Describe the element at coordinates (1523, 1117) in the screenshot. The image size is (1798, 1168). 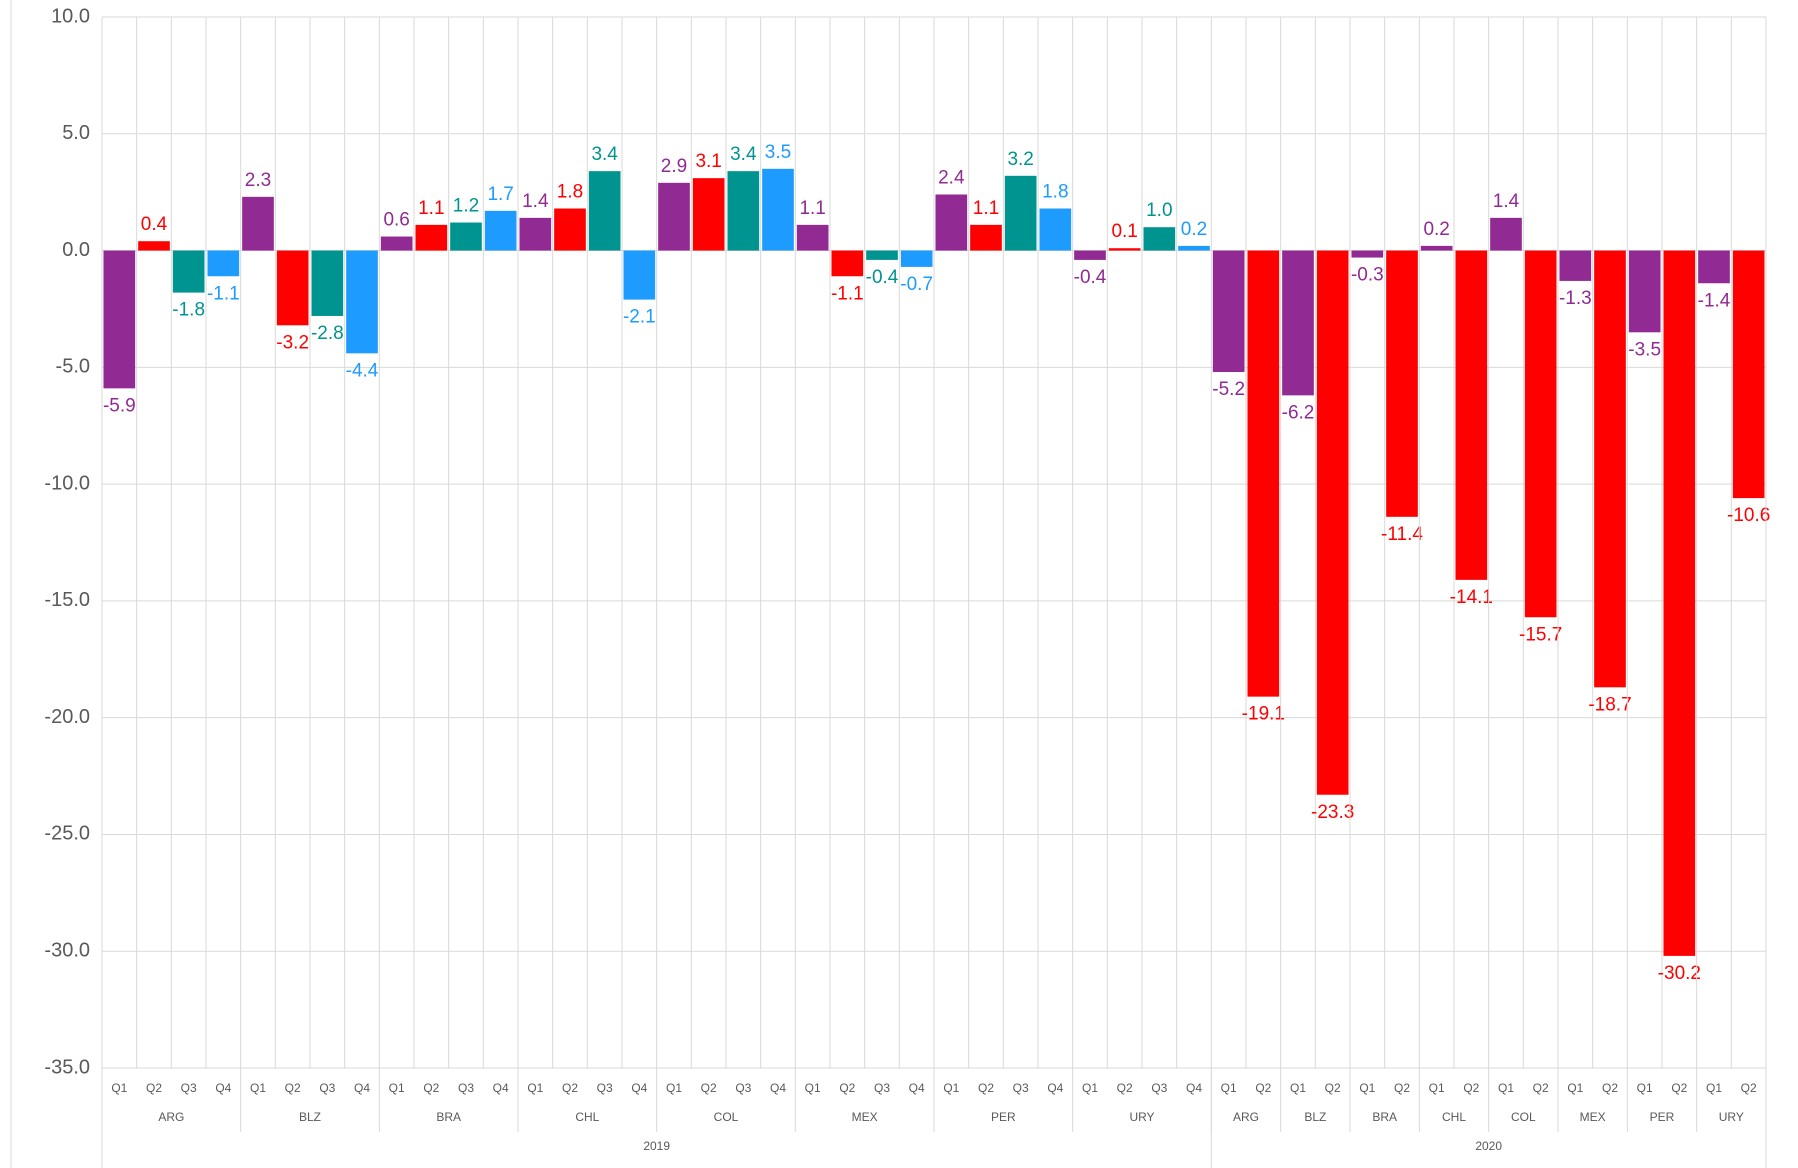
I see `country-label: COL` at that location.